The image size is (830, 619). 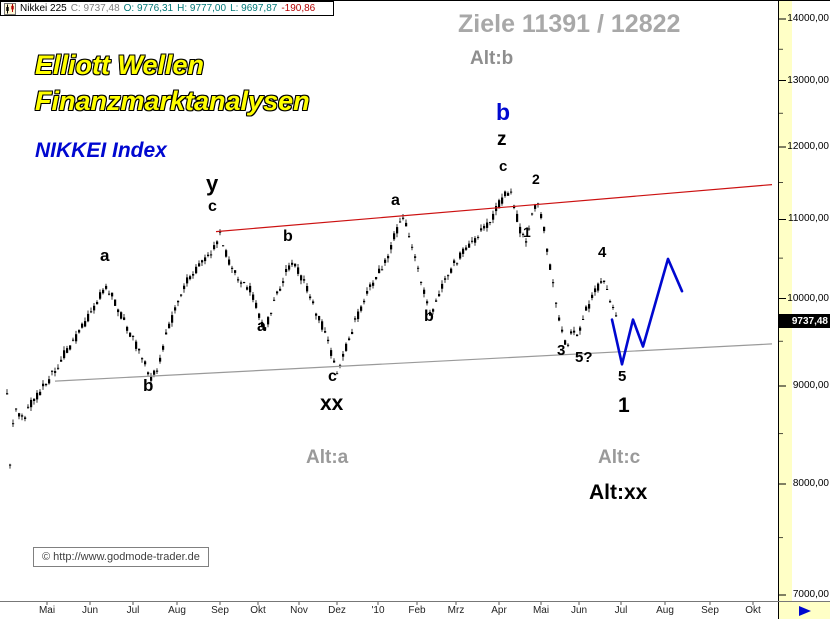 What do you see at coordinates (808, 18) in the screenshot?
I see `price-axis-label: 14000,00` at bounding box center [808, 18].